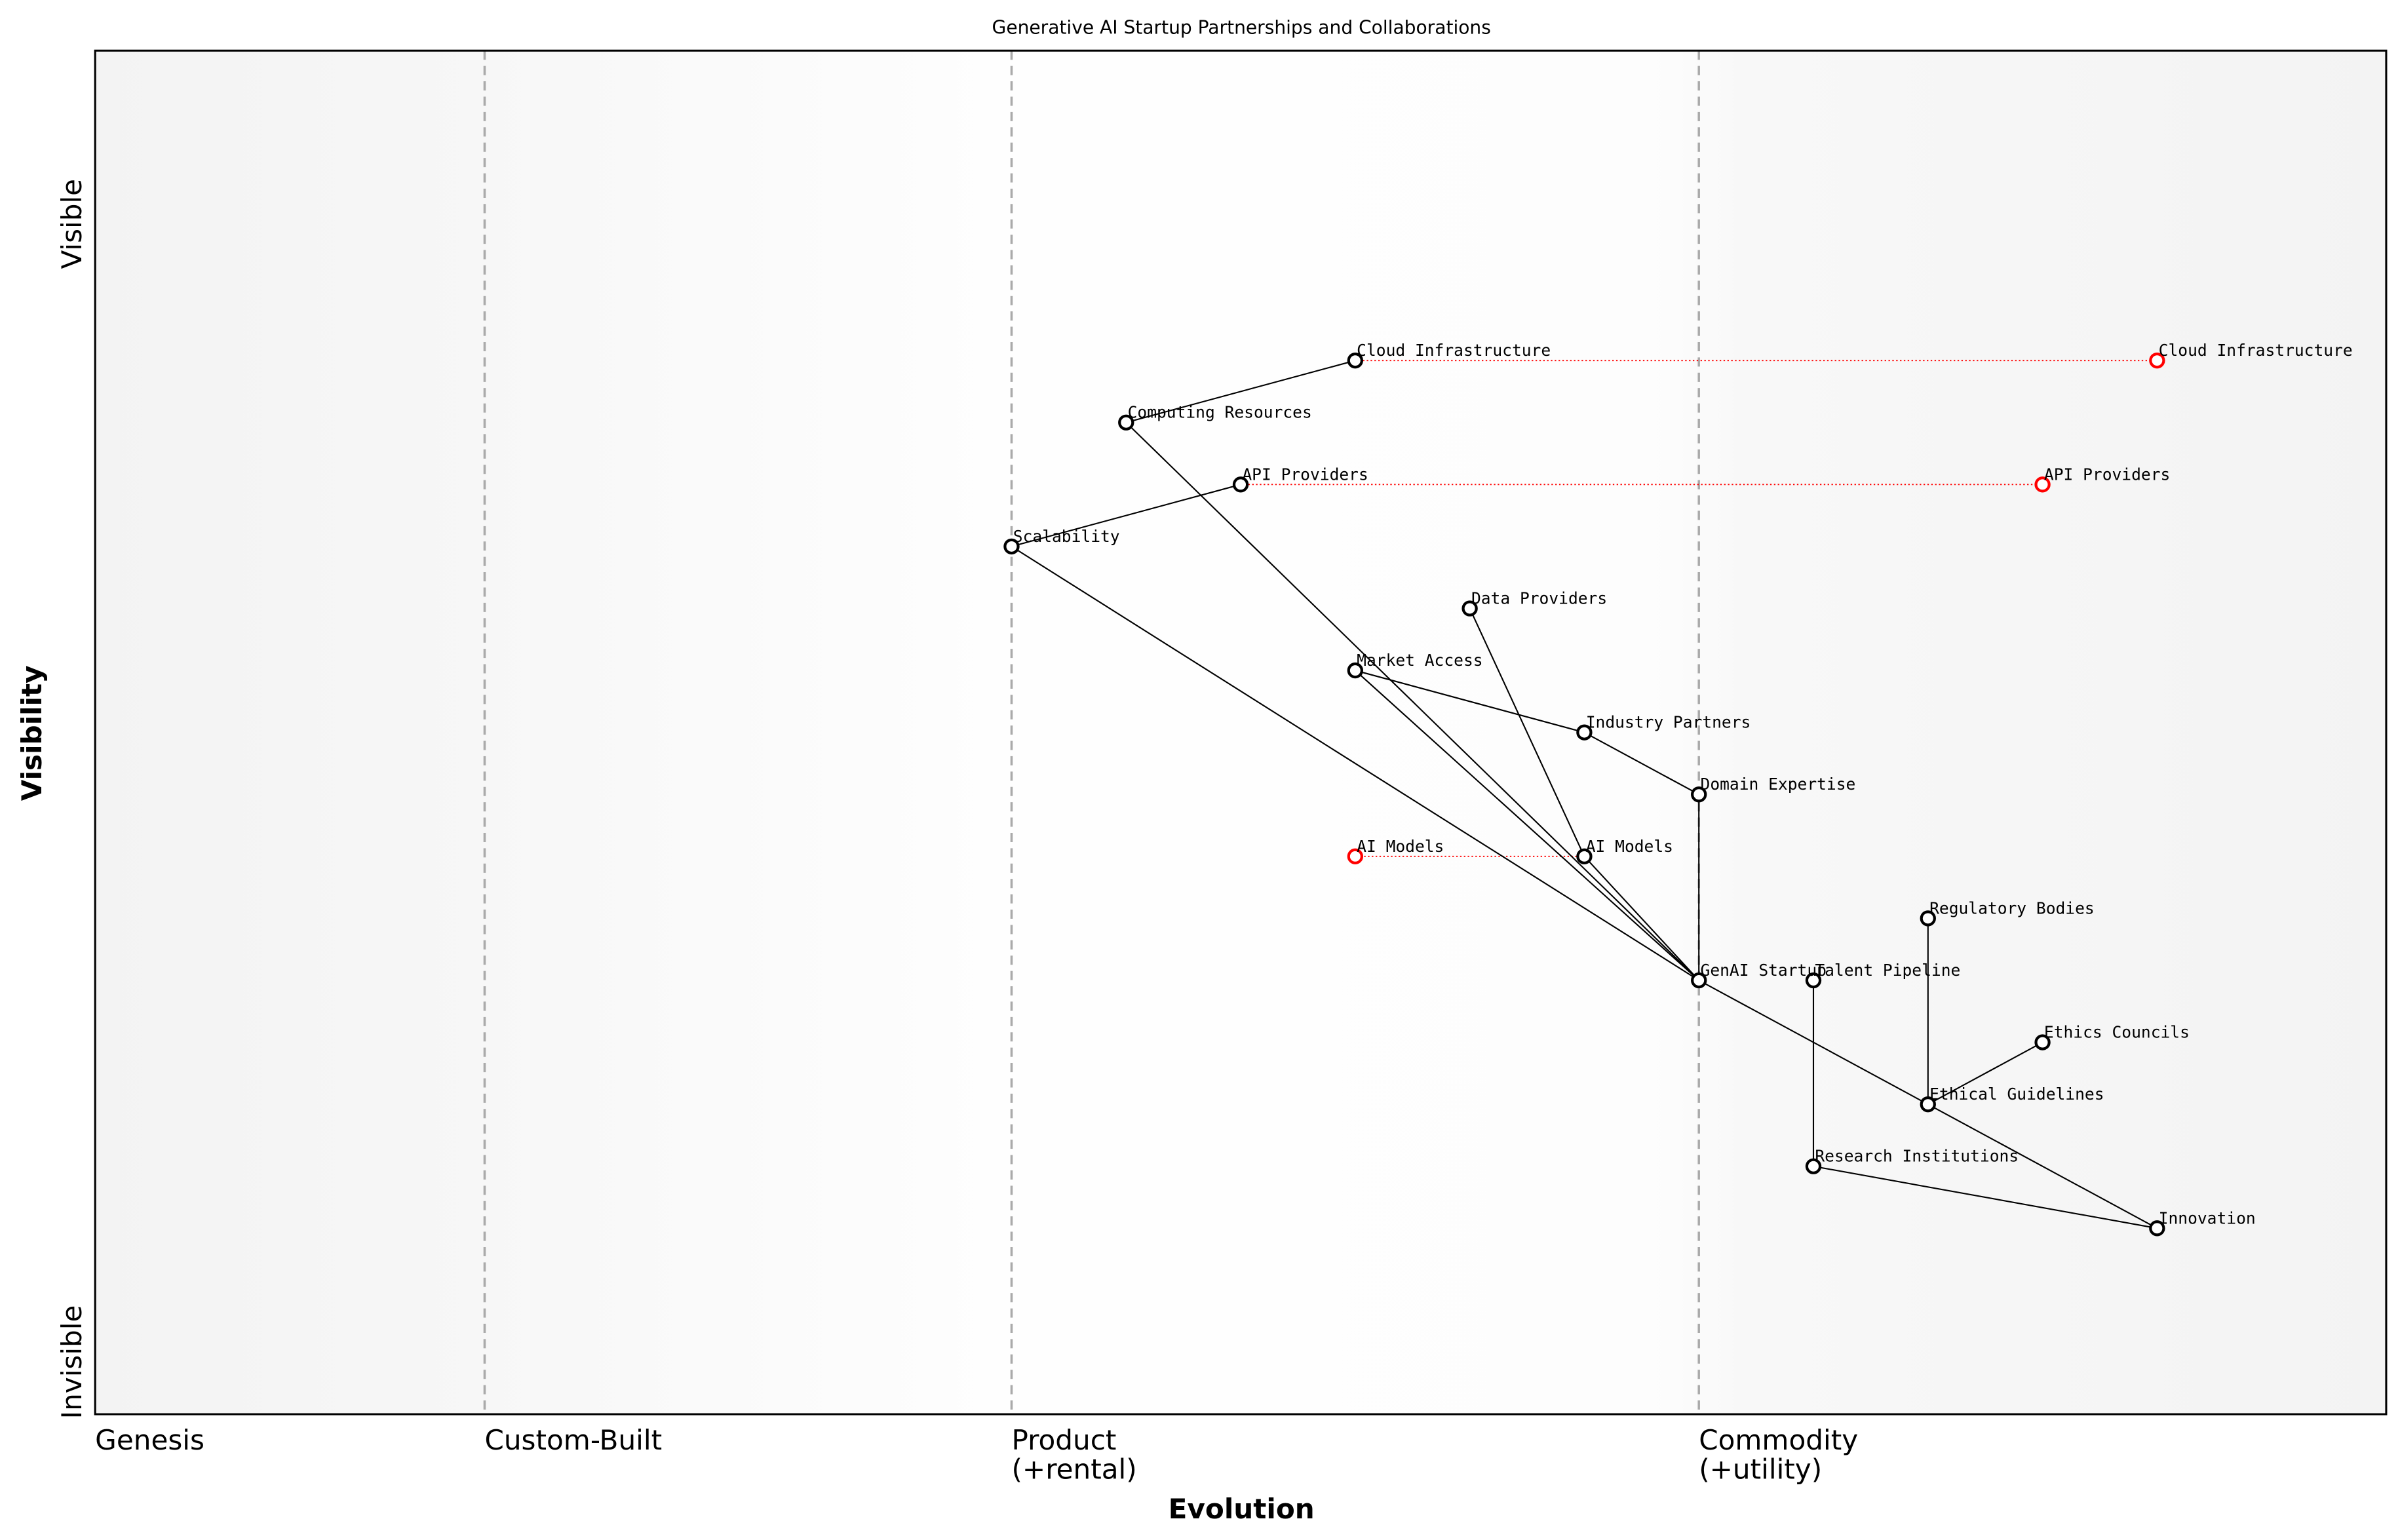  Describe the element at coordinates (1668, 722) in the screenshot. I see `component-label: Industry Partners` at that location.